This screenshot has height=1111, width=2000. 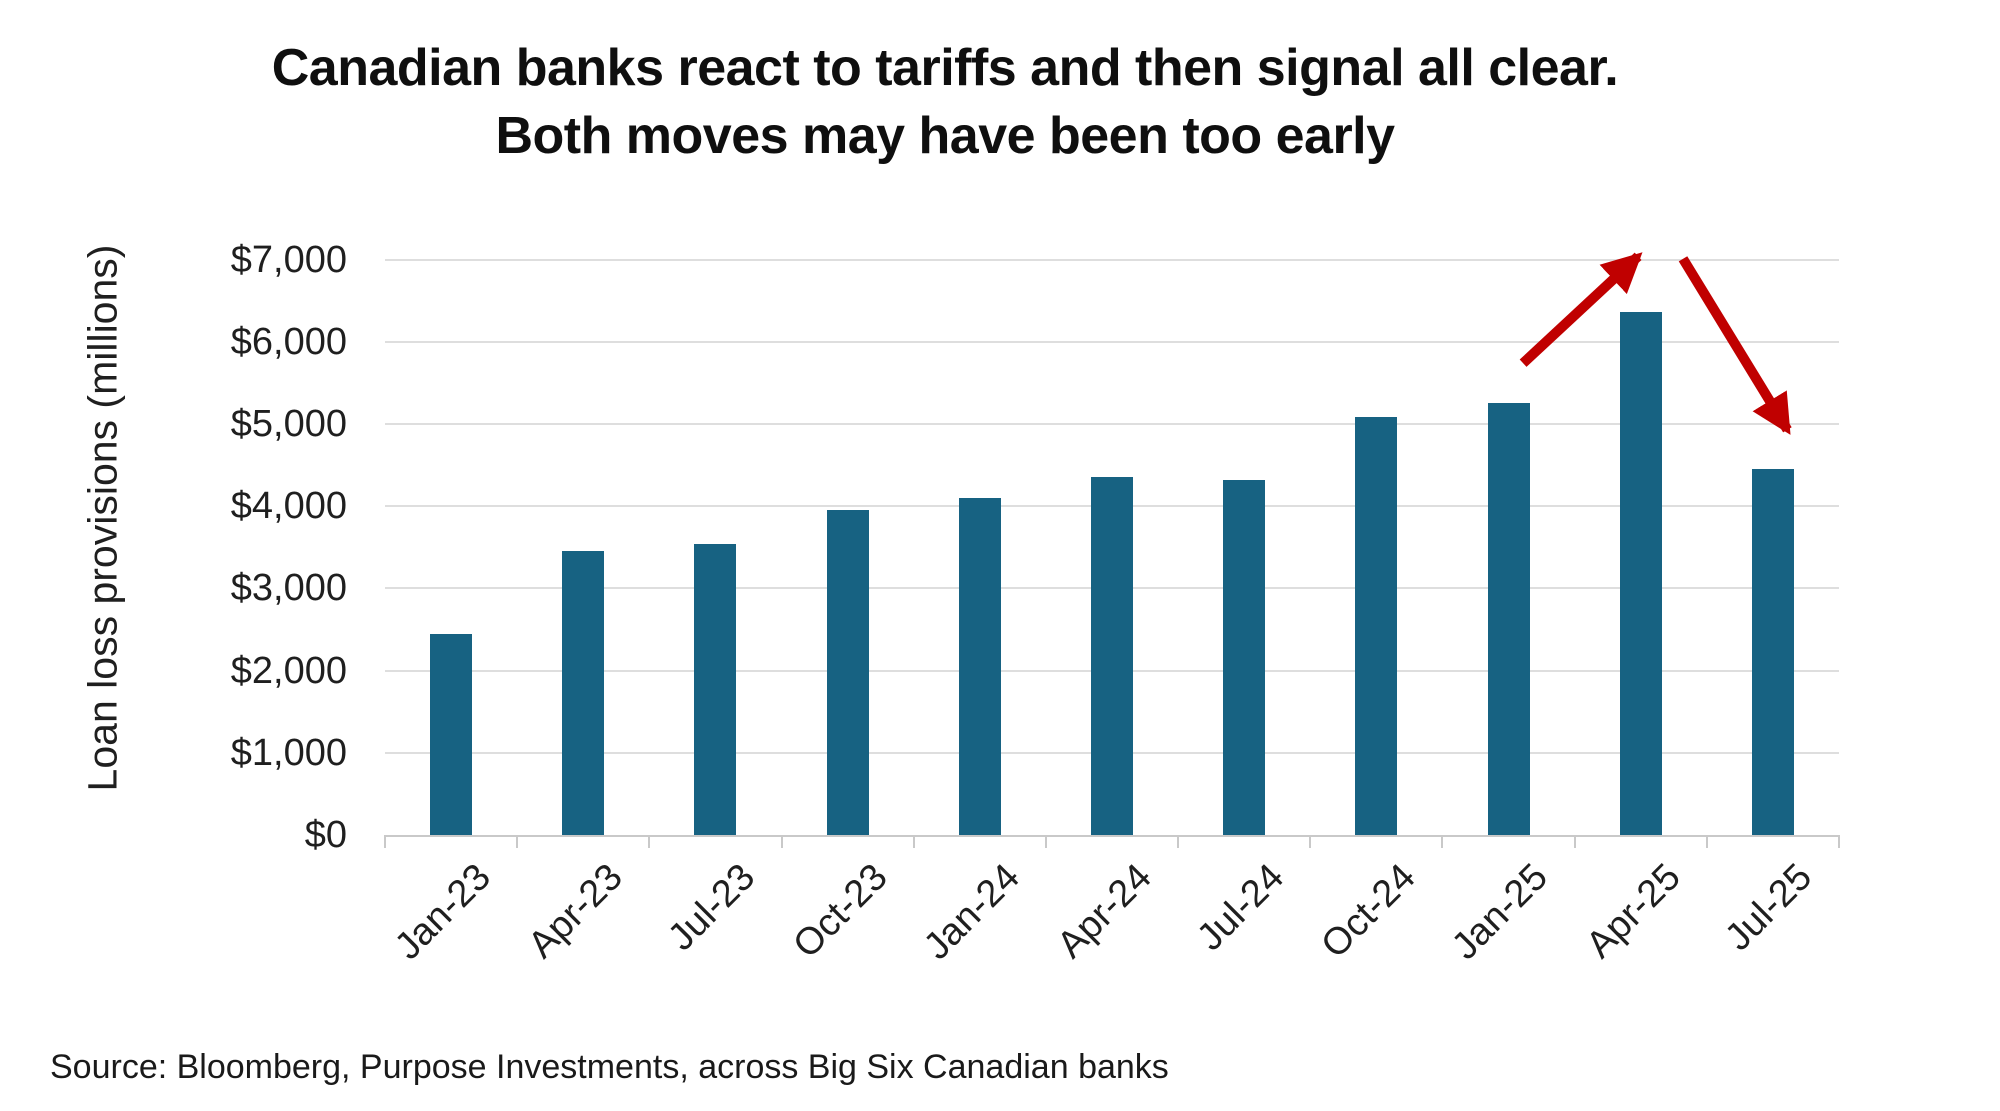 I want to click on y-tick-label: $6,000, so click(x=288, y=341).